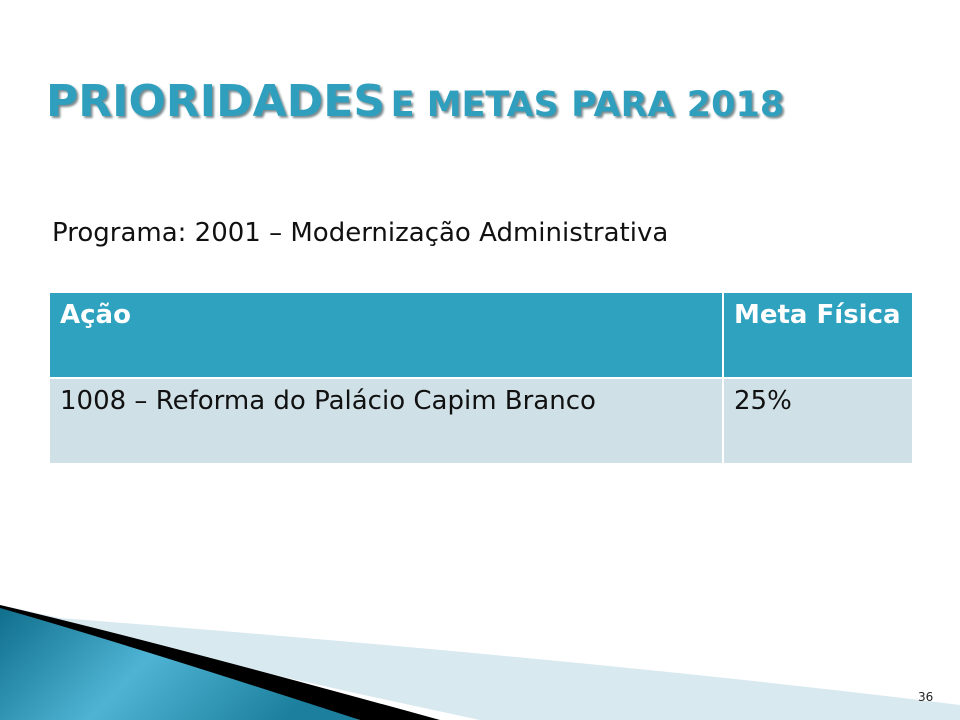 The image size is (960, 720). What do you see at coordinates (818, 335) in the screenshot?
I see `header-meta-fisica: Meta Física` at bounding box center [818, 335].